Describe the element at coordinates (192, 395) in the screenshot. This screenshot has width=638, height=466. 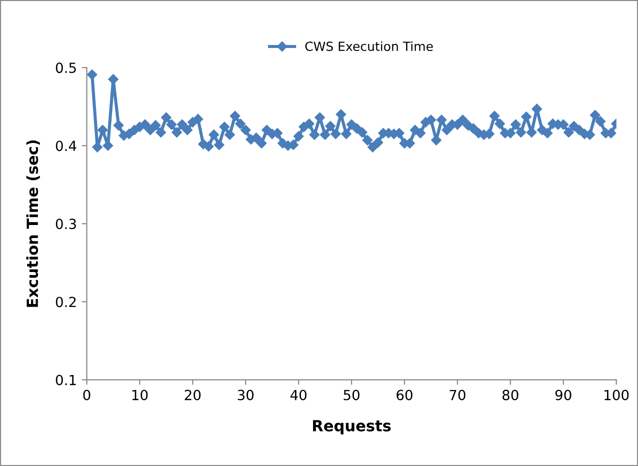
I see `x-tick-label: 20` at that location.